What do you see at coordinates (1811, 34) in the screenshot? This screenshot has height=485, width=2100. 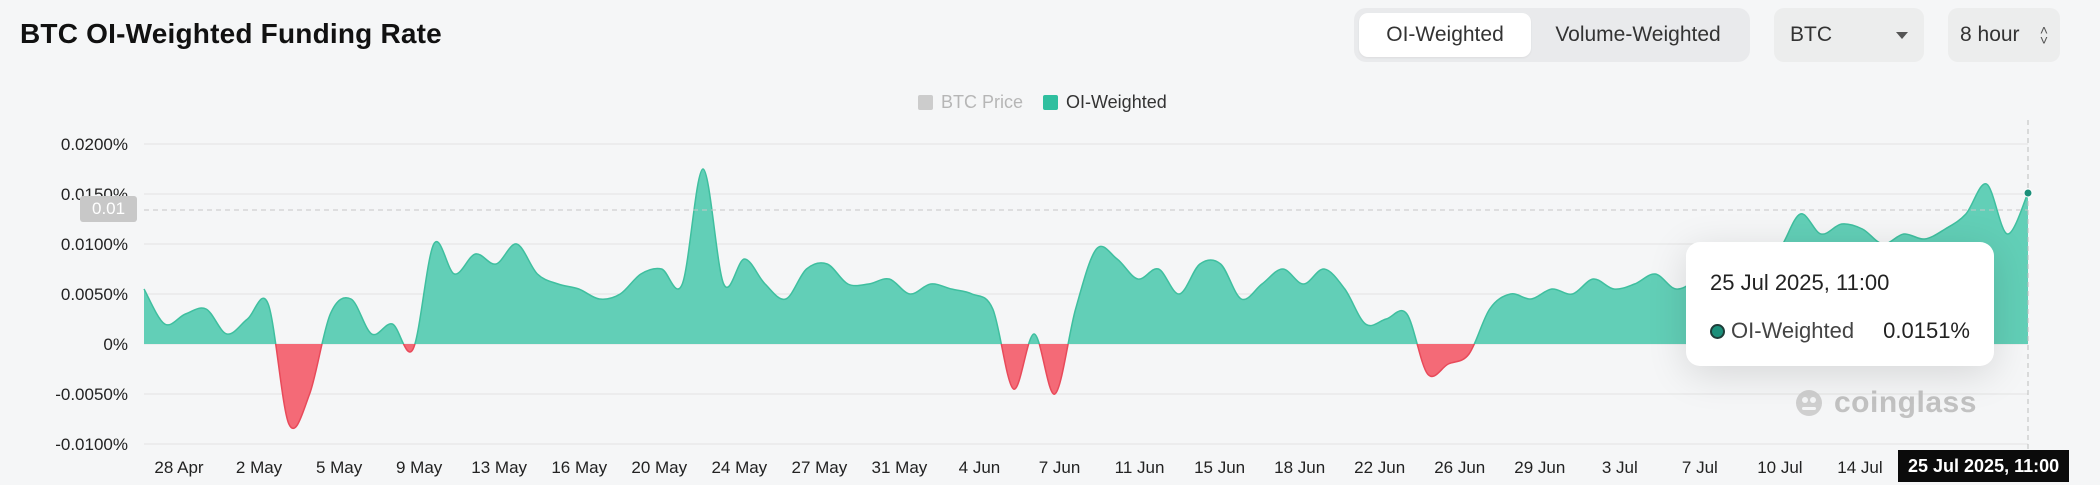 I see `coin-select-value: BTC` at bounding box center [1811, 34].